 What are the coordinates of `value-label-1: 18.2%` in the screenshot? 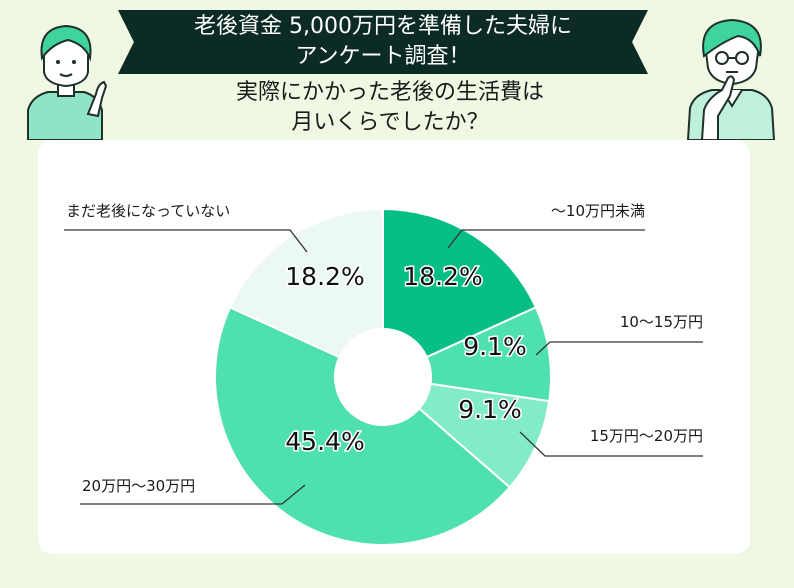 It's located at (442, 276).